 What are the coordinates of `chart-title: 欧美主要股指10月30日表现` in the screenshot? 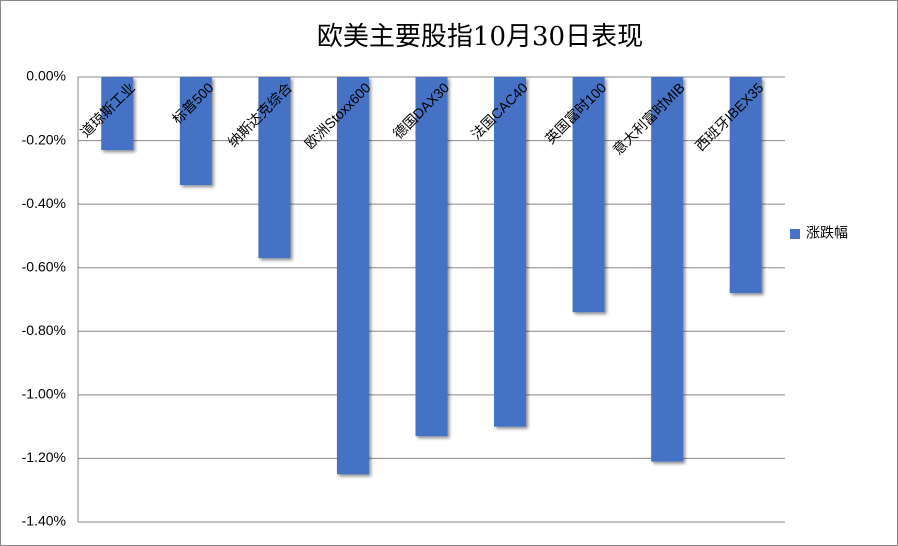 It's located at (480, 37).